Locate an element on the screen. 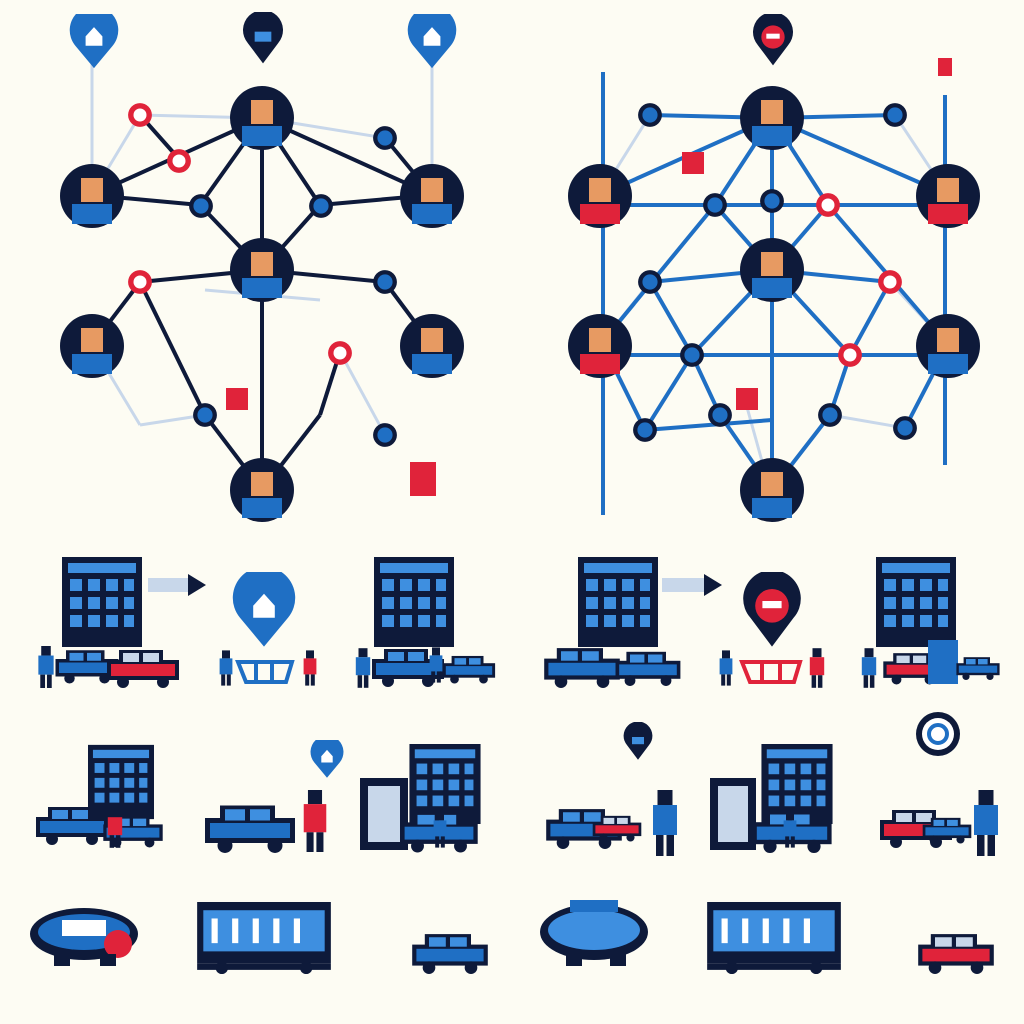 The width and height of the screenshot is (1024, 1024). search-icon is located at coordinates (938, 734).